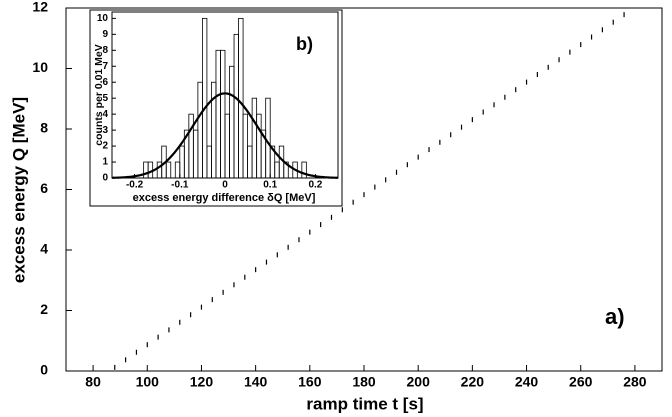 Image resolution: width=672 pixels, height=417 pixels. Describe the element at coordinates (105, 98) in the screenshot. I see `y-tick-label: 5` at that location.